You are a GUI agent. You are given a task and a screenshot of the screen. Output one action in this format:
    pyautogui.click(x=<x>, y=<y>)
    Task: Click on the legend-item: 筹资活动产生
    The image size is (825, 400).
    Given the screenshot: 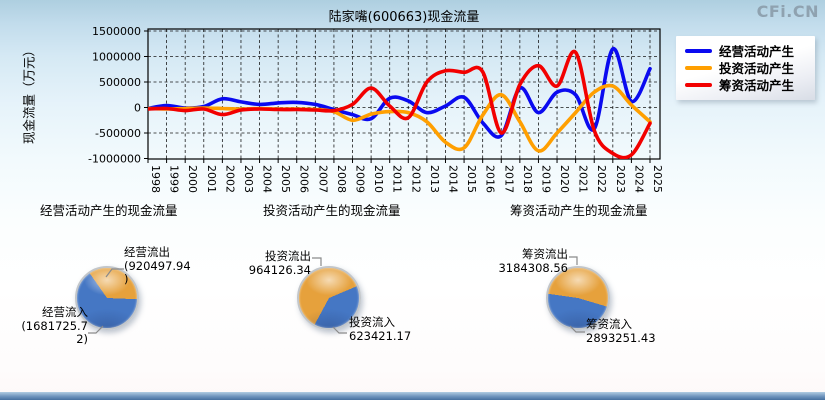 What is the action you would take?
    pyautogui.click(x=746, y=84)
    